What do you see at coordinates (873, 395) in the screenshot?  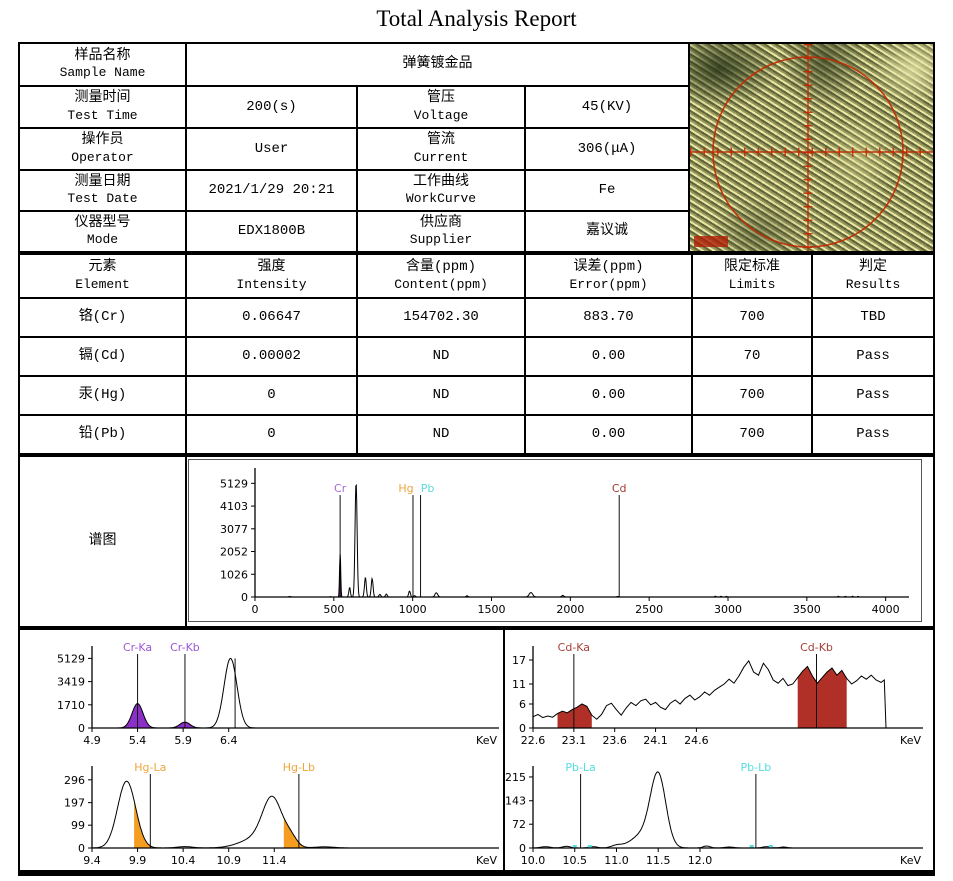 I see `element-result: Pass` at bounding box center [873, 395].